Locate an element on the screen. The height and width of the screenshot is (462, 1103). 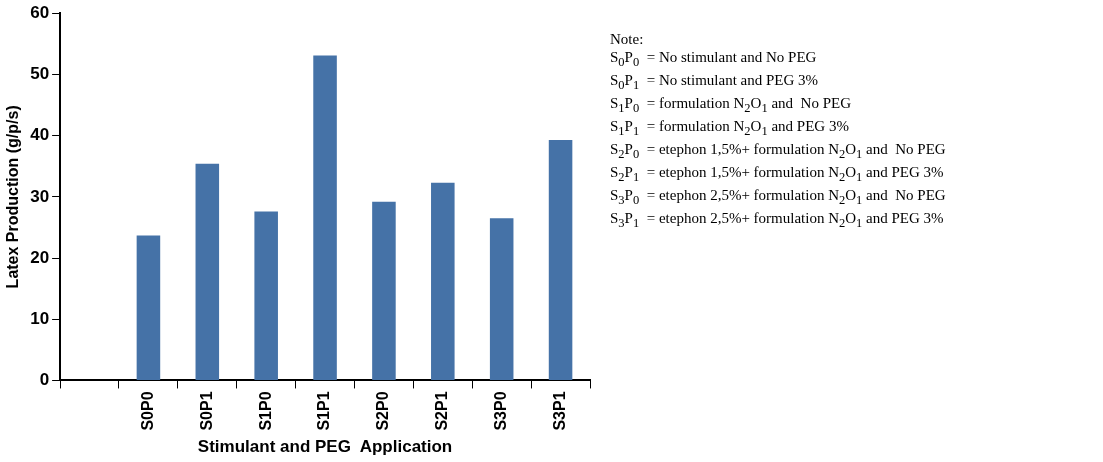
y-tick-label: 60 is located at coordinates (40, 12).